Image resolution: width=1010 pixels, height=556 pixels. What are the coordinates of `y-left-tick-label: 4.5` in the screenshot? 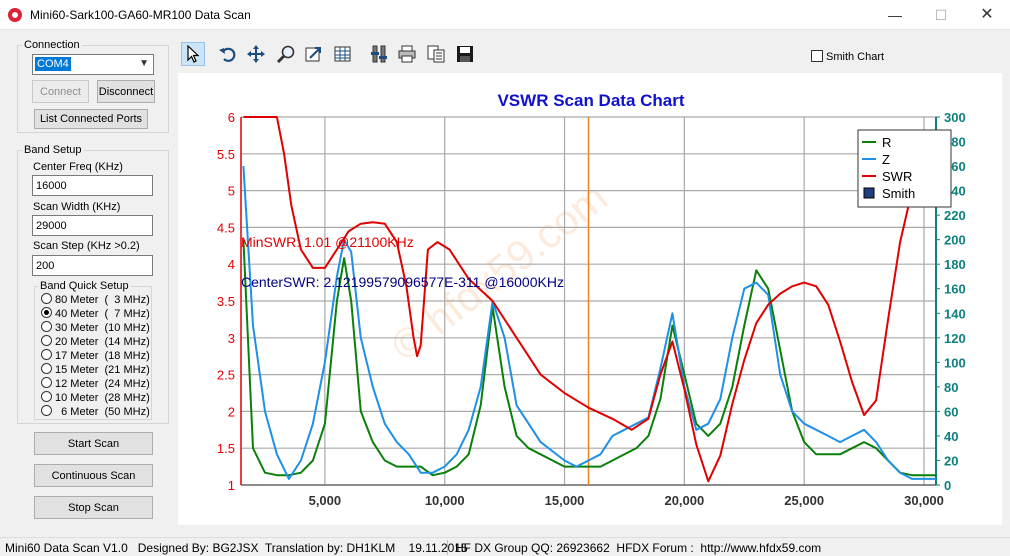 It's located at (226, 227).